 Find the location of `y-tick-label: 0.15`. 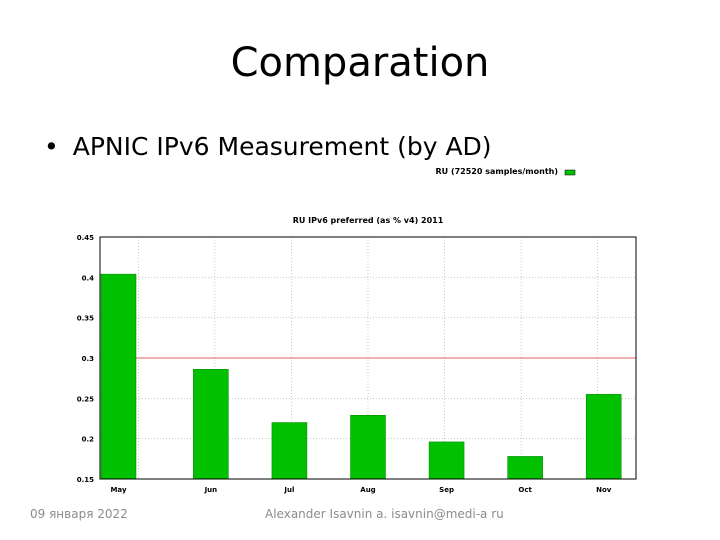

y-tick-label: 0.15 is located at coordinates (85, 480).